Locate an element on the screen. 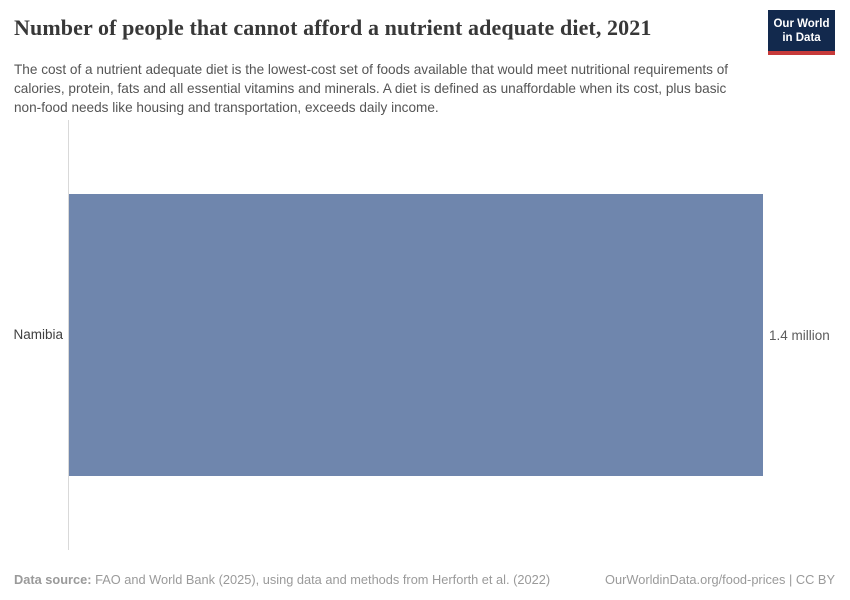 This screenshot has width=850, height=600. y-axis-line is located at coordinates (68, 335).